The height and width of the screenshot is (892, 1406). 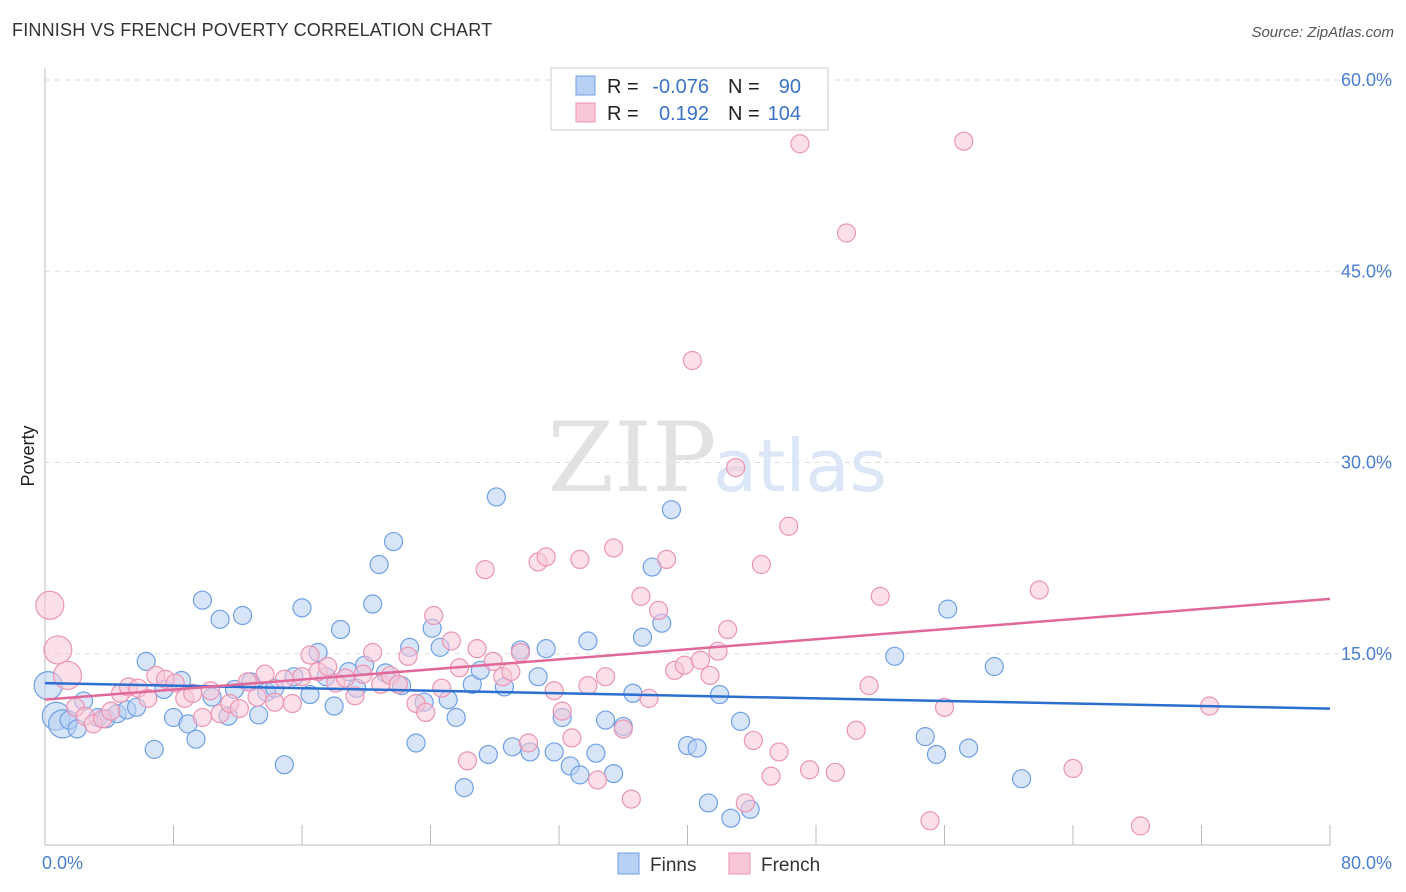 What do you see at coordinates (1366, 463) in the screenshot?
I see `y-tick-label: 30.0%` at bounding box center [1366, 463].